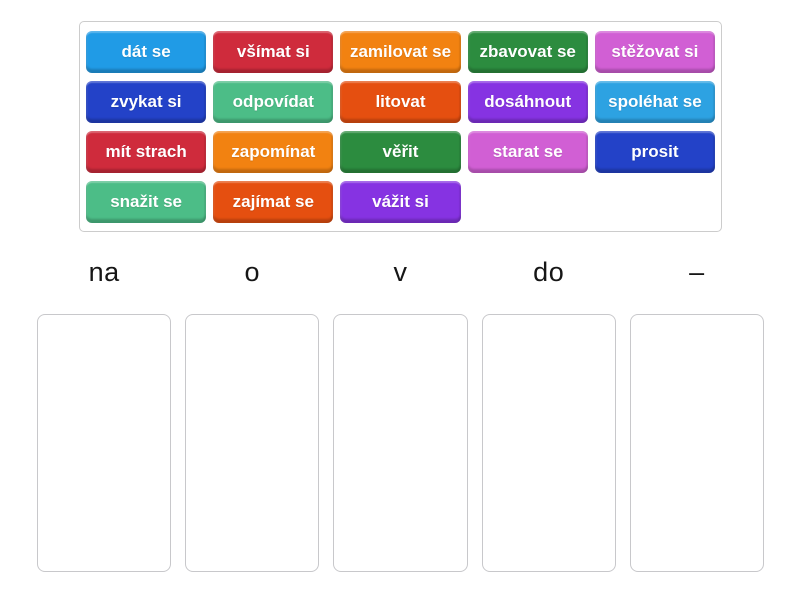  What do you see at coordinates (273, 152) in the screenshot?
I see `word-chip: zapomínat` at bounding box center [273, 152].